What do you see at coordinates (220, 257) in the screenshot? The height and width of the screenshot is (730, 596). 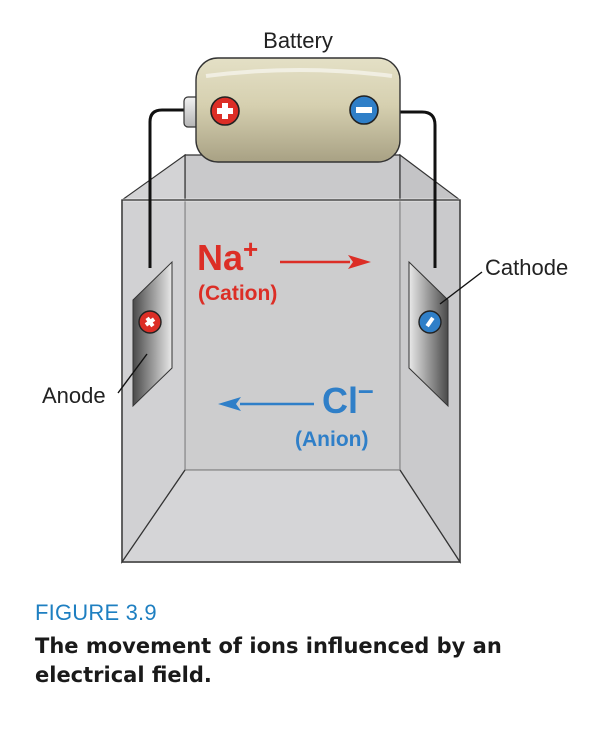 I see `cation-symbol: Na` at bounding box center [220, 257].